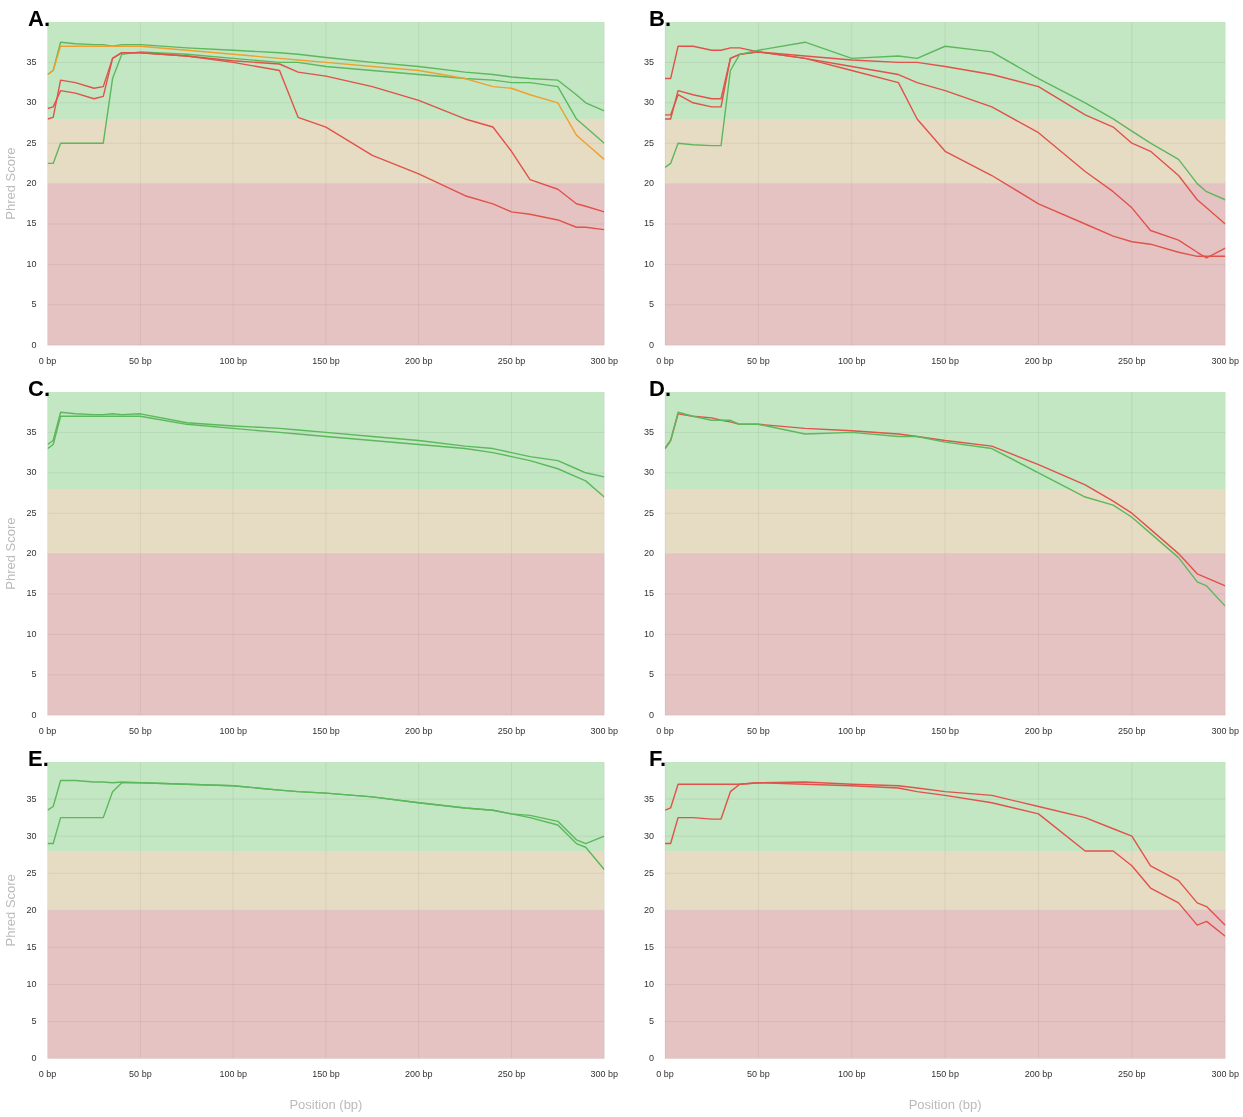  I want to click on chart-title: F., so click(658, 759).